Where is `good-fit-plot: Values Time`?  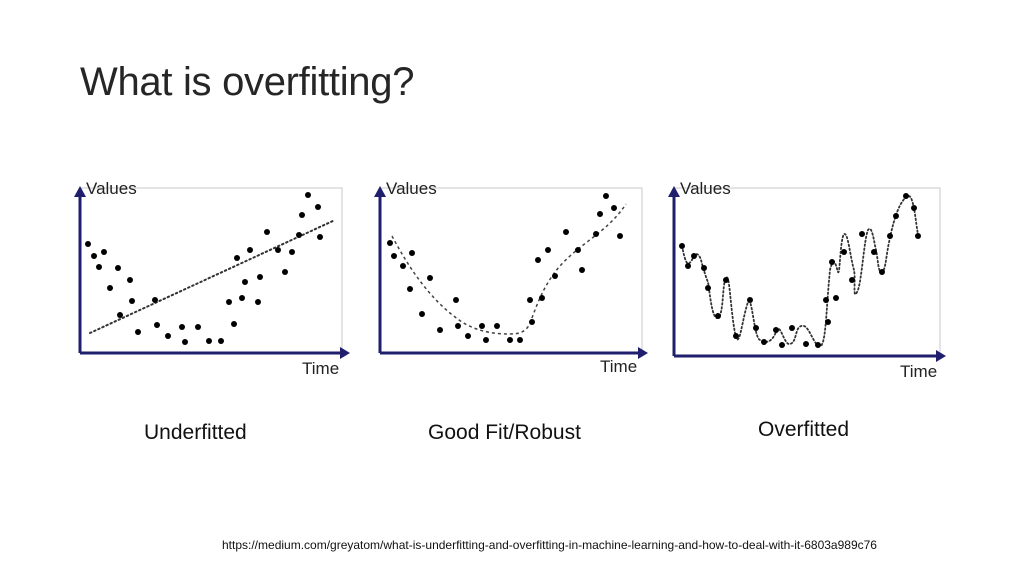 good-fit-plot: Values Time is located at coordinates (511, 277).